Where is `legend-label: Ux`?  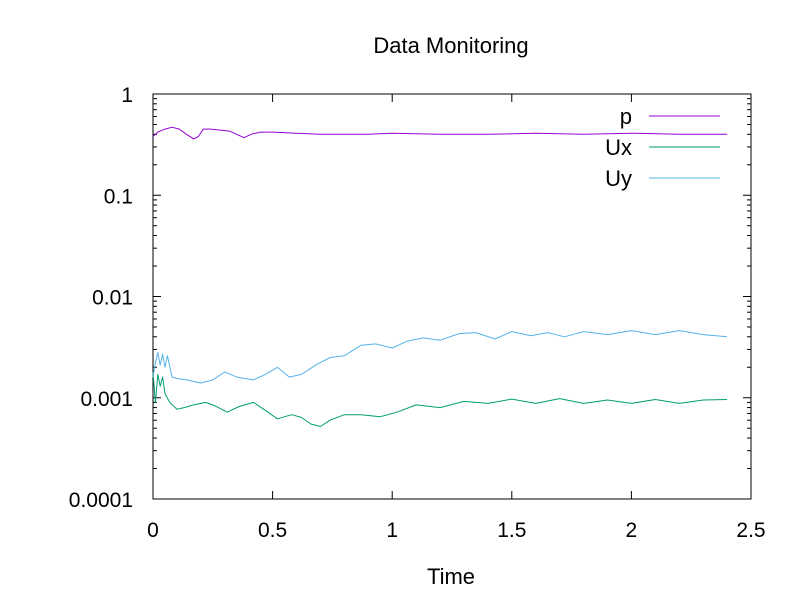
legend-label: Ux is located at coordinates (618, 147).